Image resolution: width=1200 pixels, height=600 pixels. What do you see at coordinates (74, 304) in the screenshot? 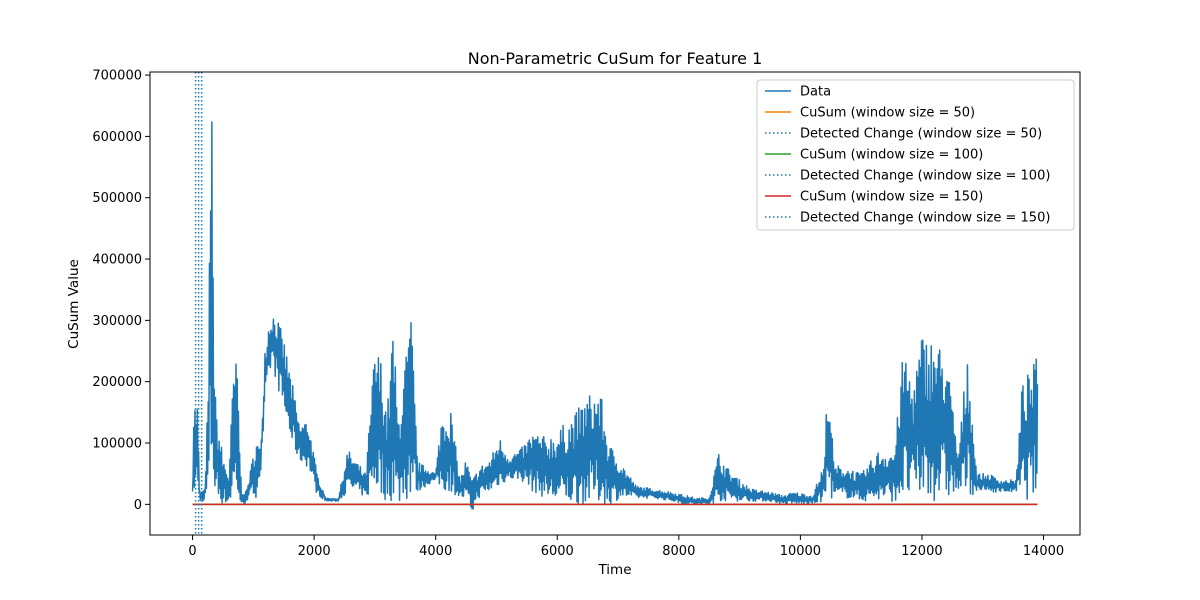
I see `y-axis-label: CuSum Value` at bounding box center [74, 304].